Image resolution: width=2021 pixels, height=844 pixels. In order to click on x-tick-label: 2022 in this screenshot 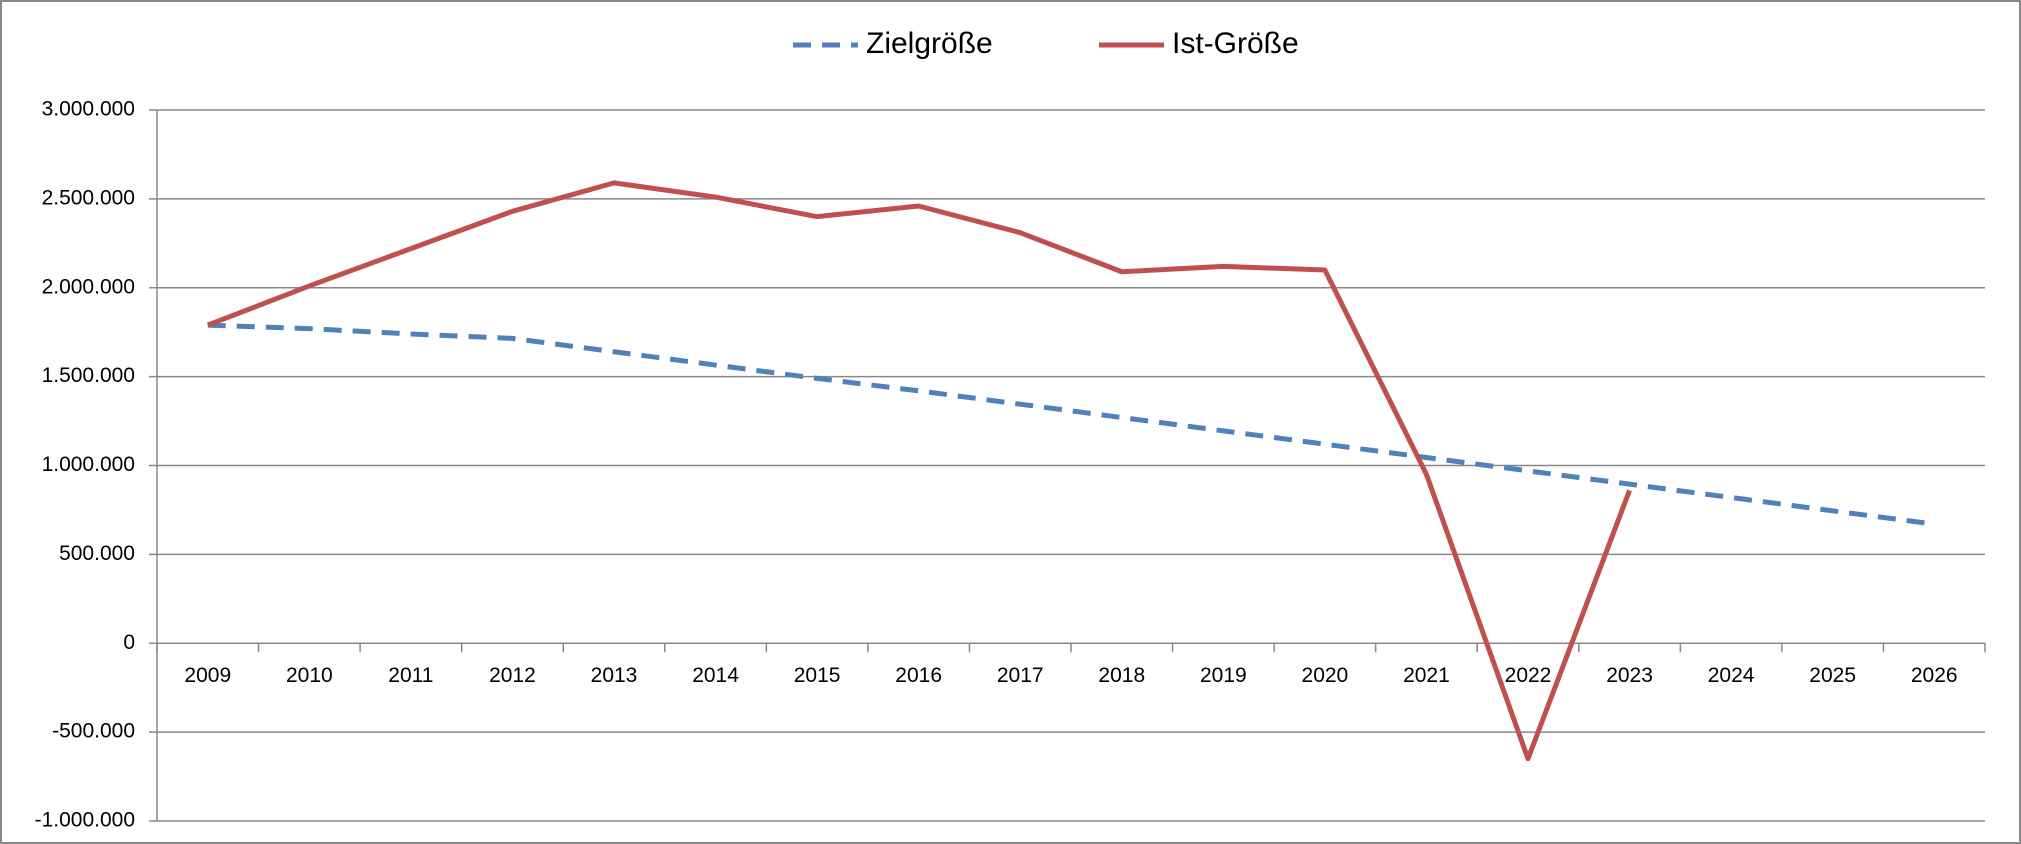, I will do `click(1528, 675)`.